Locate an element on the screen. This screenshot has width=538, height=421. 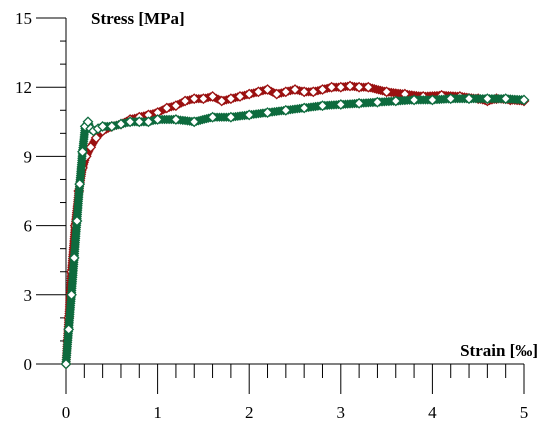
x-tick-label: 2 is located at coordinates (249, 412).